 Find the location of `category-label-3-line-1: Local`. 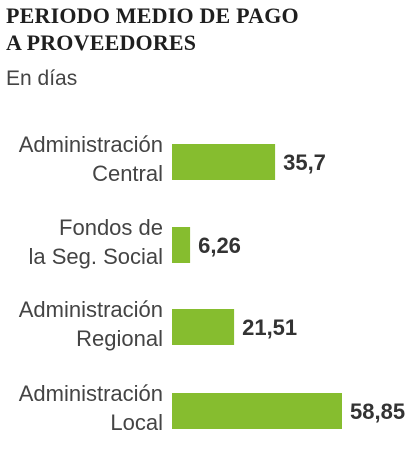

category-label-3-line-1: Local is located at coordinates (136, 422).